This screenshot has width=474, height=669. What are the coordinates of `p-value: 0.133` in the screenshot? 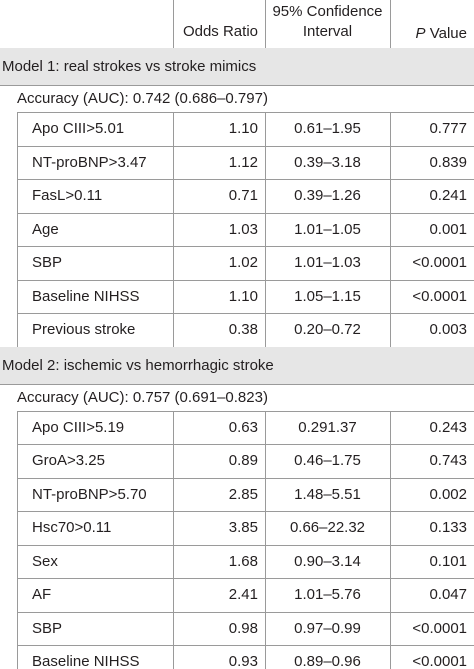 It's located at (448, 528).